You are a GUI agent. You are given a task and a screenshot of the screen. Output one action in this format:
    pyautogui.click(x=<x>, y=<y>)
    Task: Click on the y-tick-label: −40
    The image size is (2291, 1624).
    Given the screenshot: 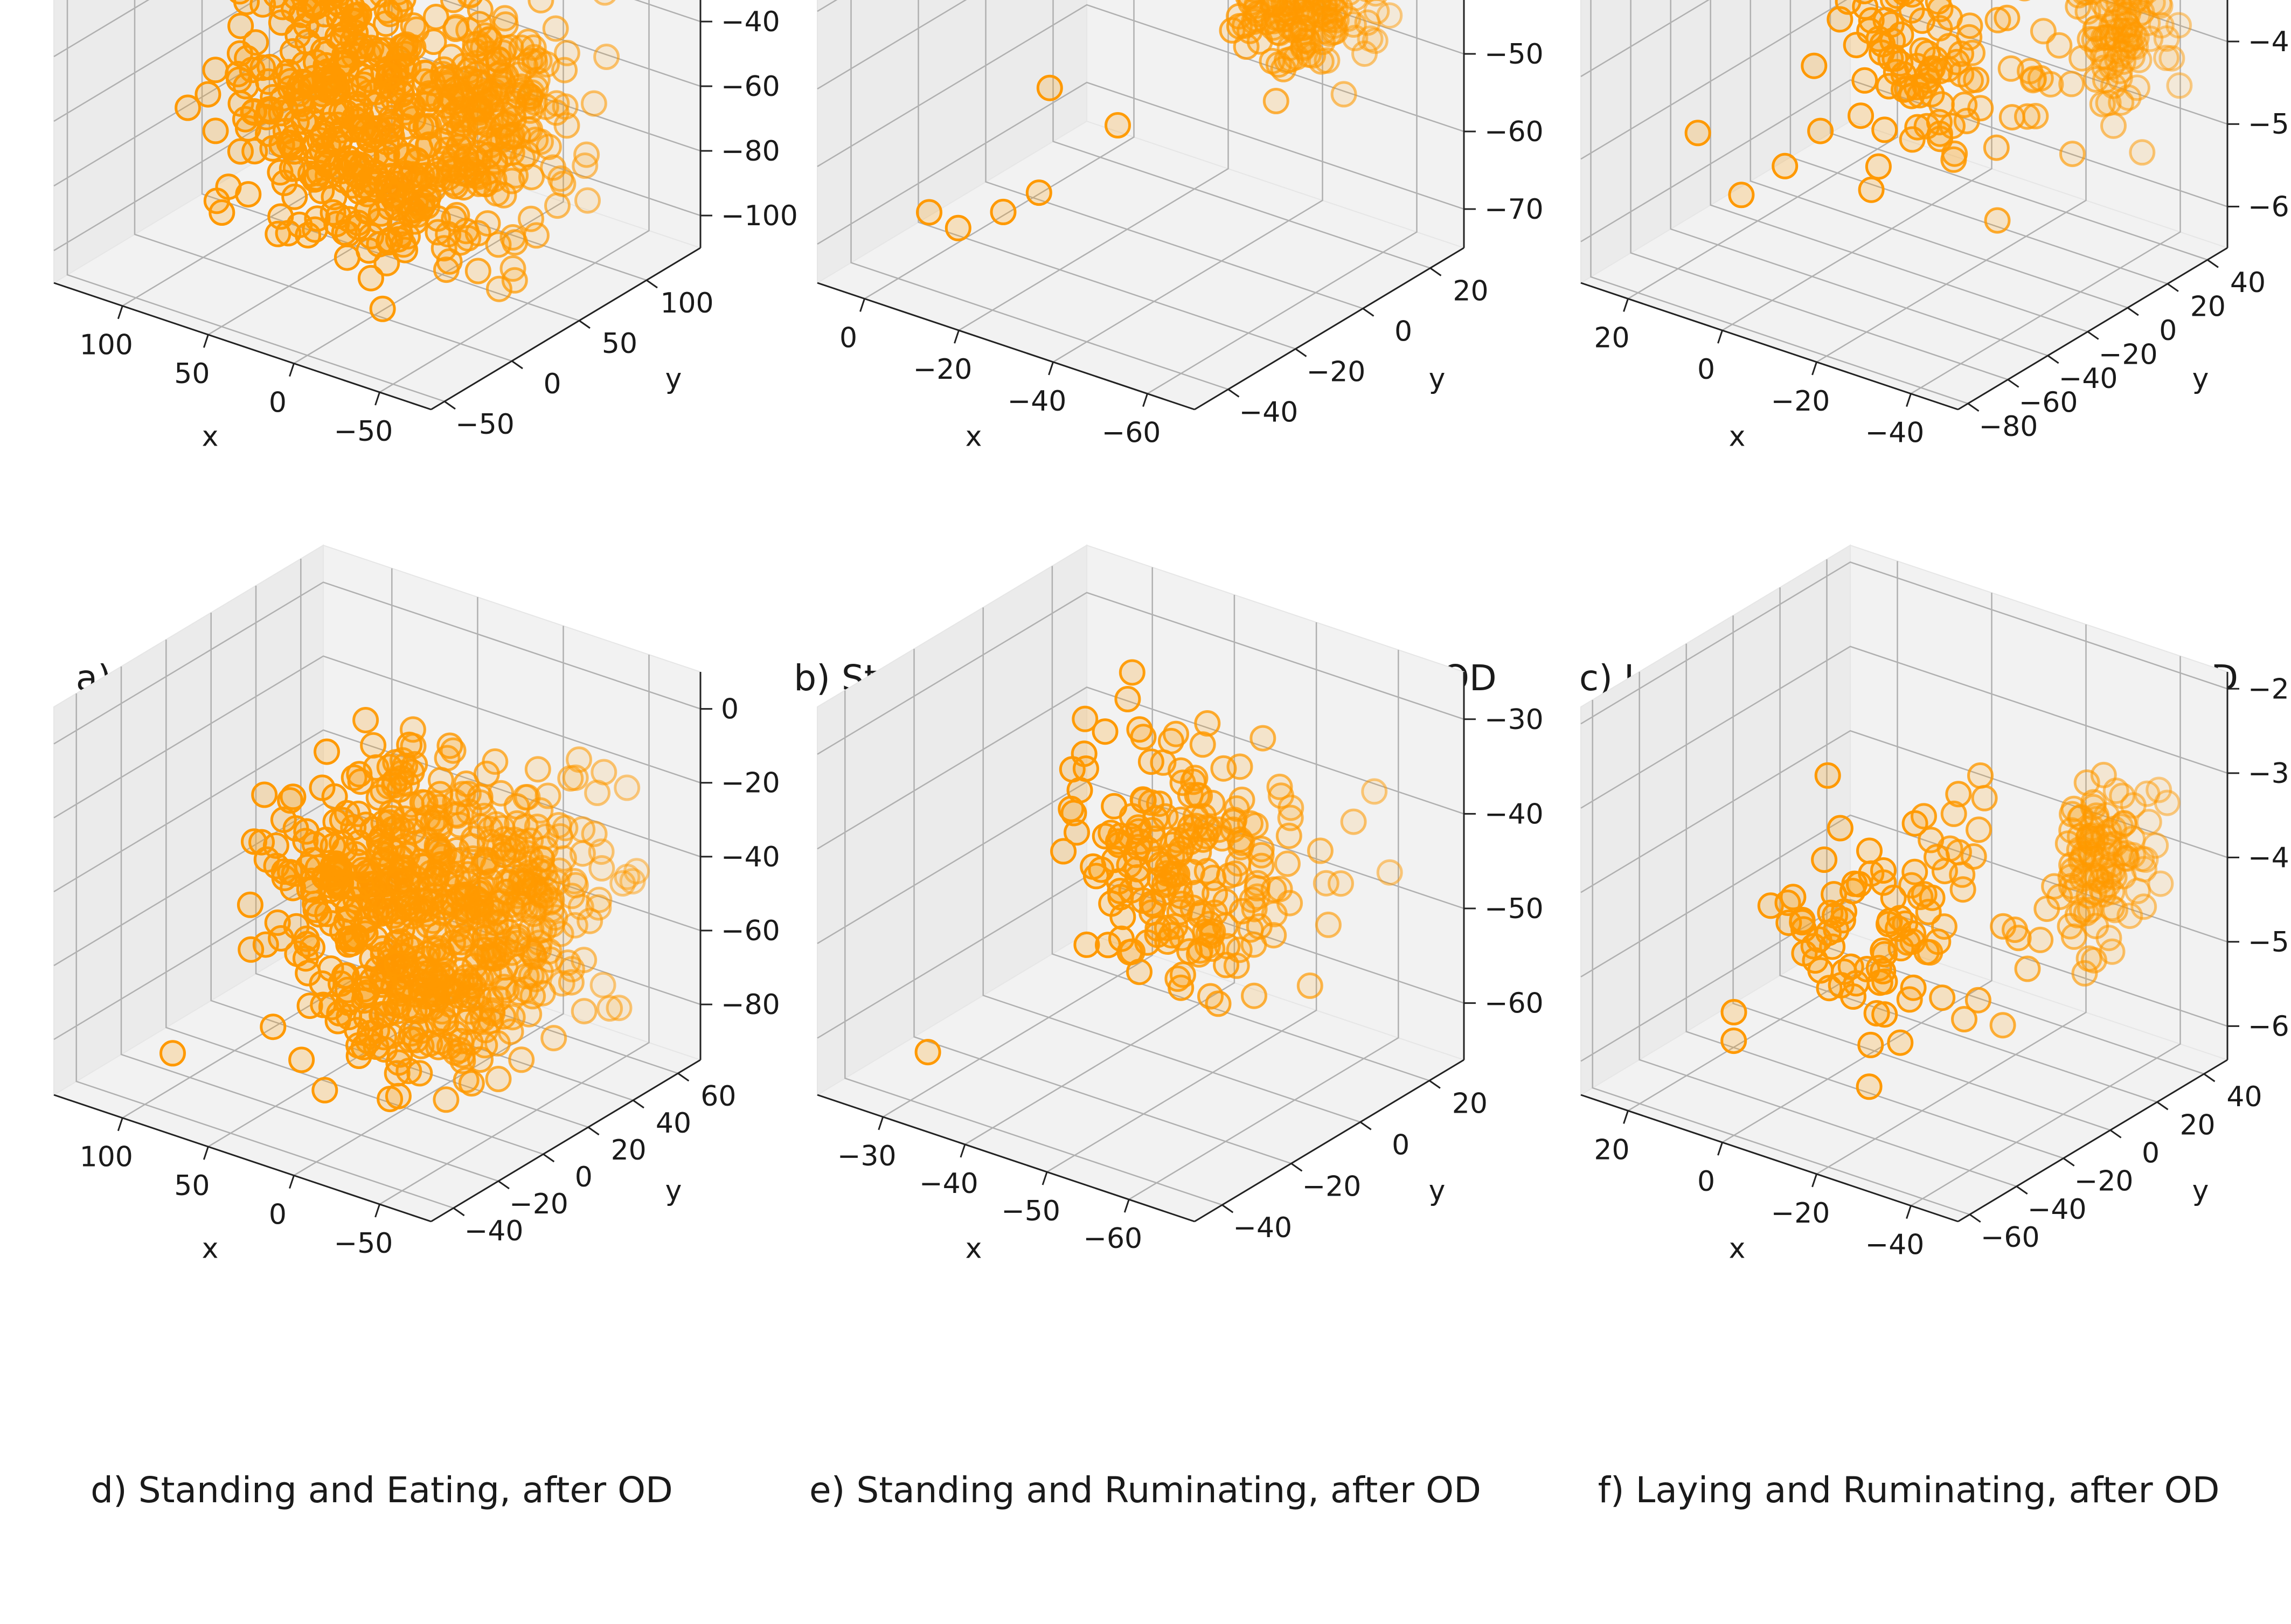 What is the action you would take?
    pyautogui.click(x=2057, y=1210)
    